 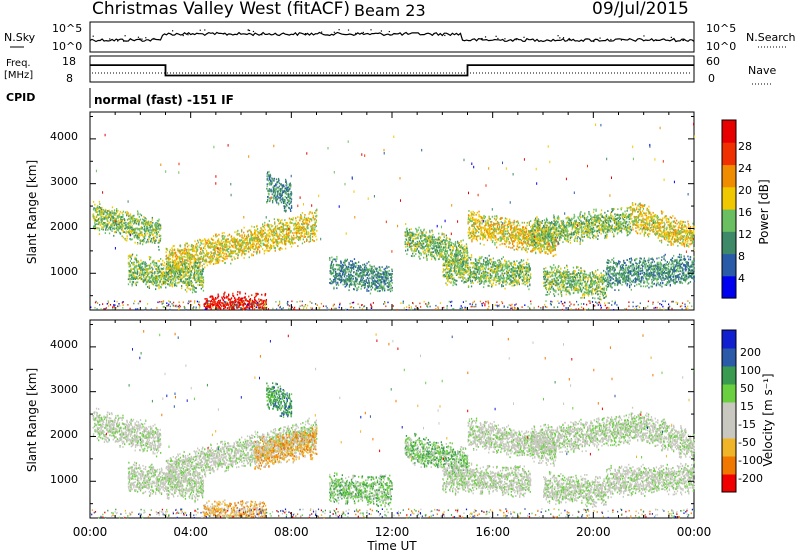 I want to click on cpid-program: normal (fast) -151 IF, so click(x=164, y=100).